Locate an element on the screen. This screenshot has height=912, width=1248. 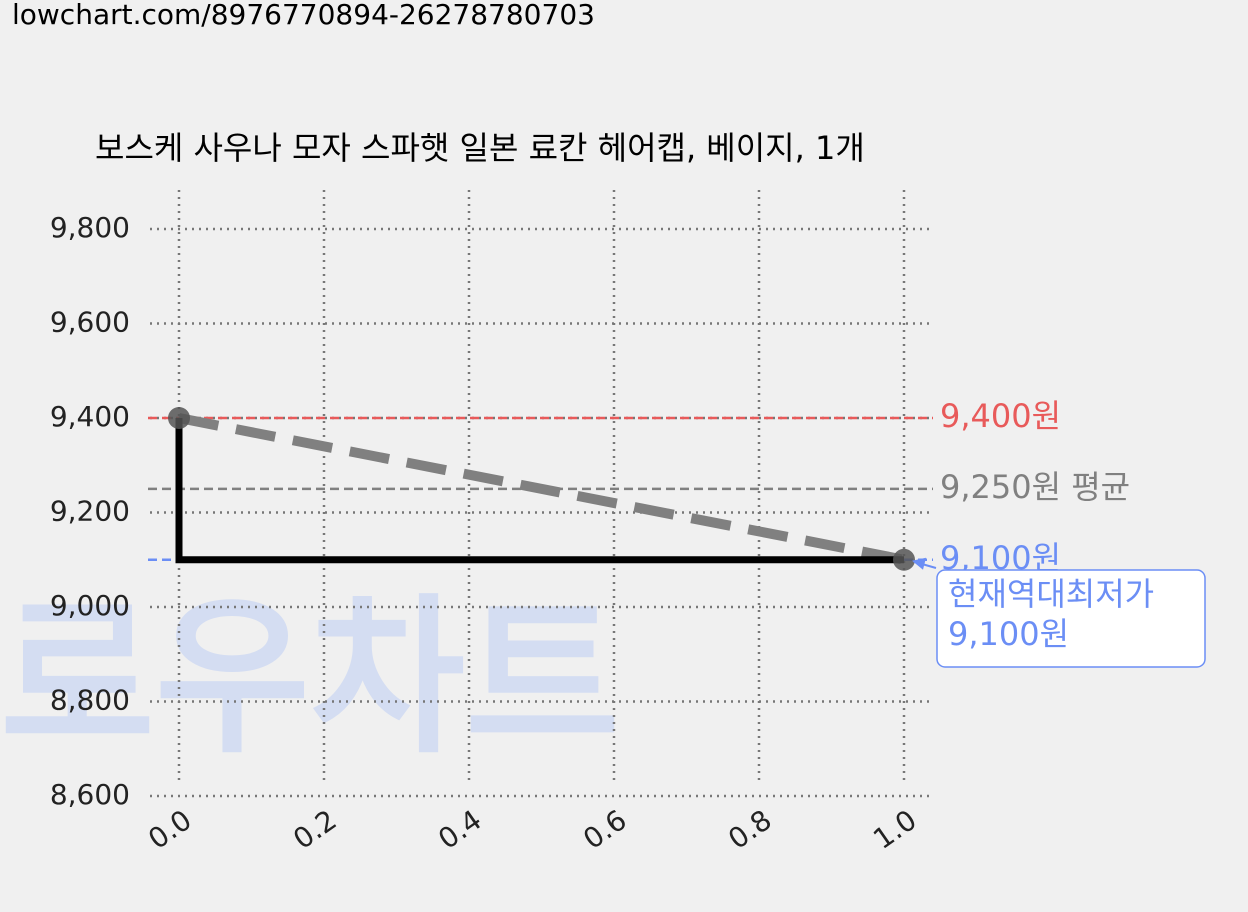
x-tick-label: 0.2 is located at coordinates (314, 829).